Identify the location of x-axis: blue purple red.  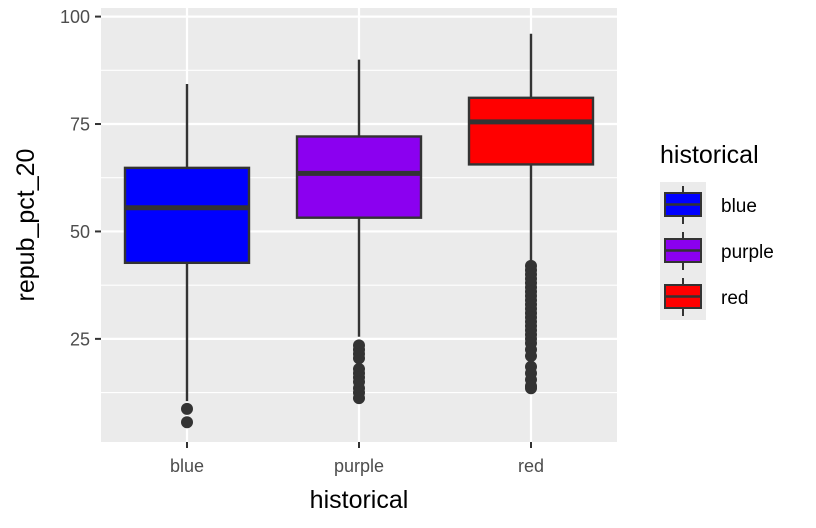
(357, 459).